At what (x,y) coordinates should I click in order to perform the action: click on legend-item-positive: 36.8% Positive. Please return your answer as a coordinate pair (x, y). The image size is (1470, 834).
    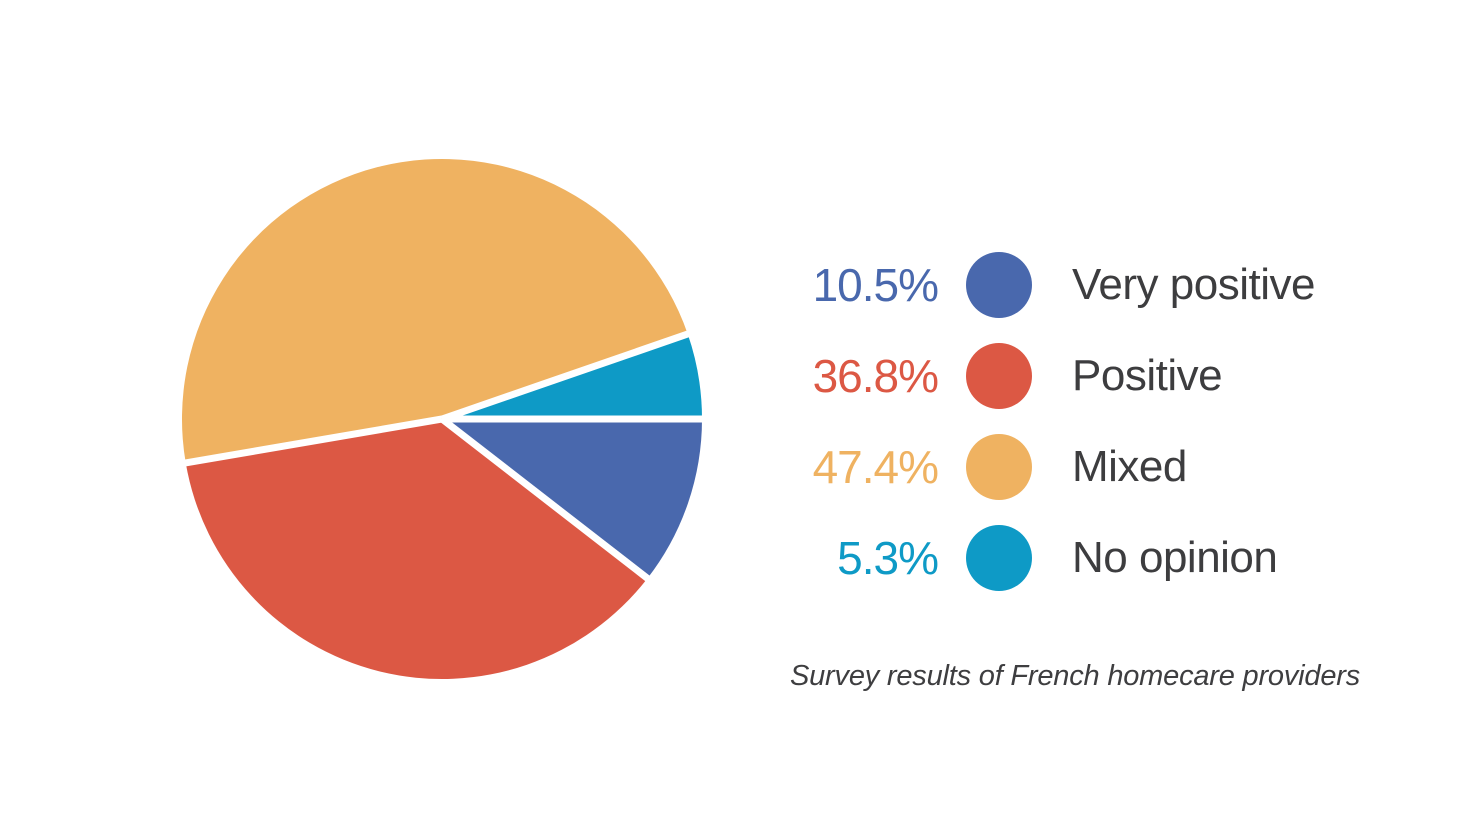
    Looking at the image, I should click on (1055, 376).